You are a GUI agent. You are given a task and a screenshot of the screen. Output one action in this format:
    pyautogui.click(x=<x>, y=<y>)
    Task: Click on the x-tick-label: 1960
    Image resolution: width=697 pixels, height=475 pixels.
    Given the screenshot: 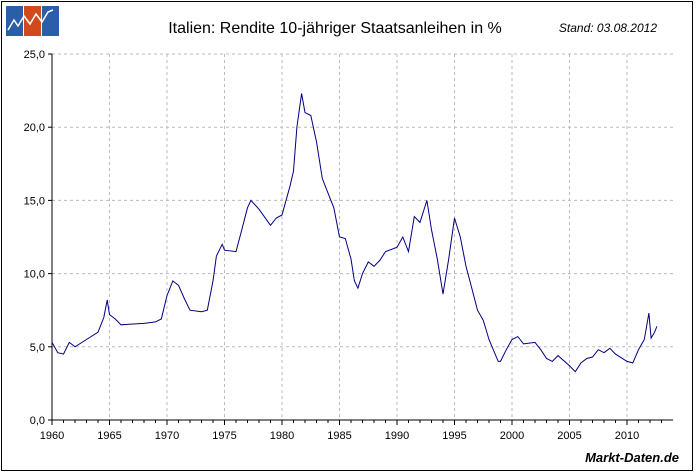 What is the action you would take?
    pyautogui.click(x=52, y=436)
    